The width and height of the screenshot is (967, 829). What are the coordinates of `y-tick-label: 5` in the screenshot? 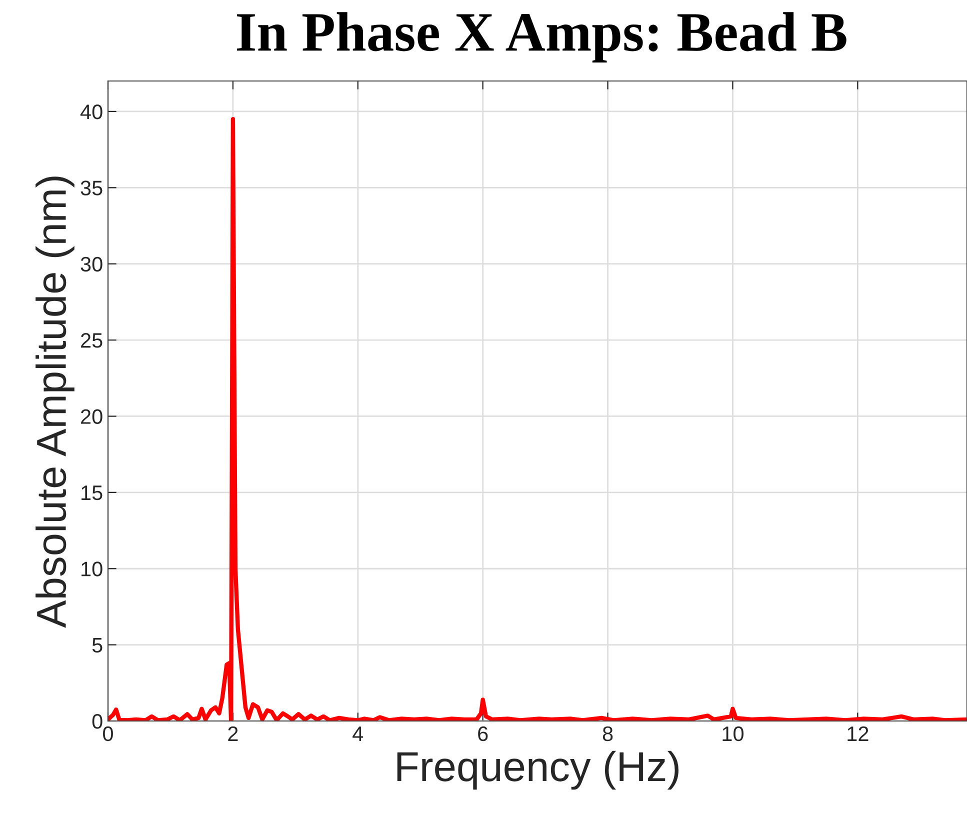 It's located at (97, 645).